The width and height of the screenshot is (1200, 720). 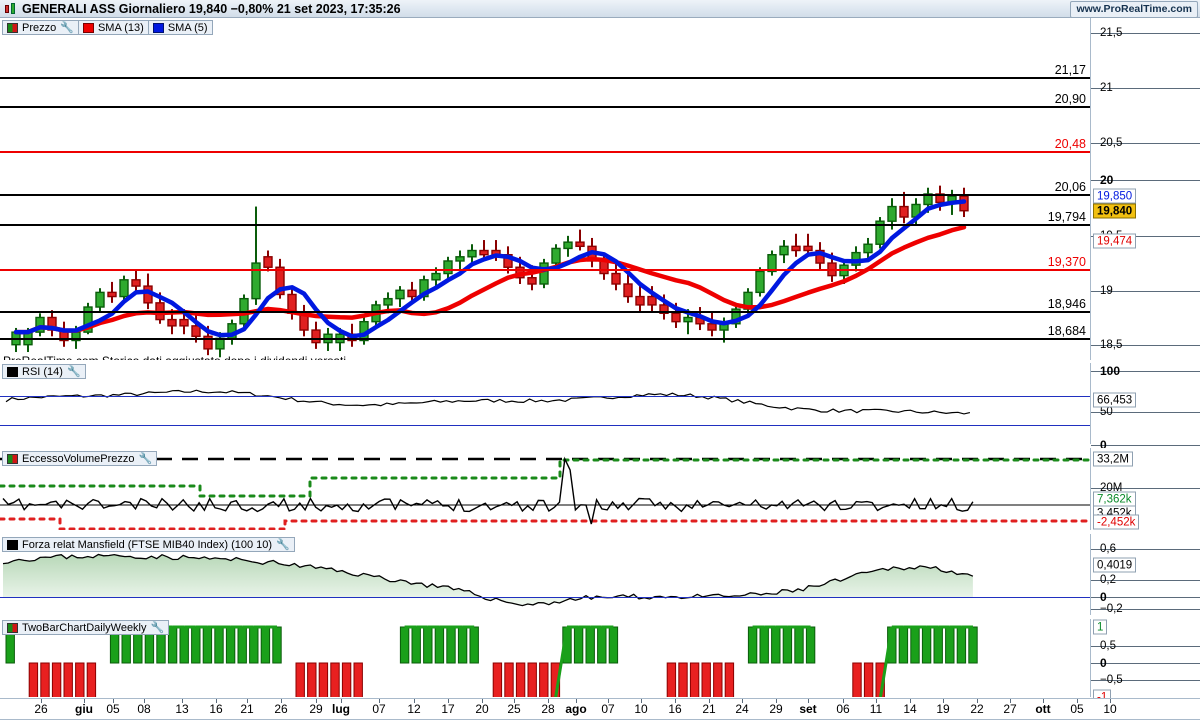 What do you see at coordinates (12, 627) in the screenshot?
I see `twobar-swatch-icon` at bounding box center [12, 627].